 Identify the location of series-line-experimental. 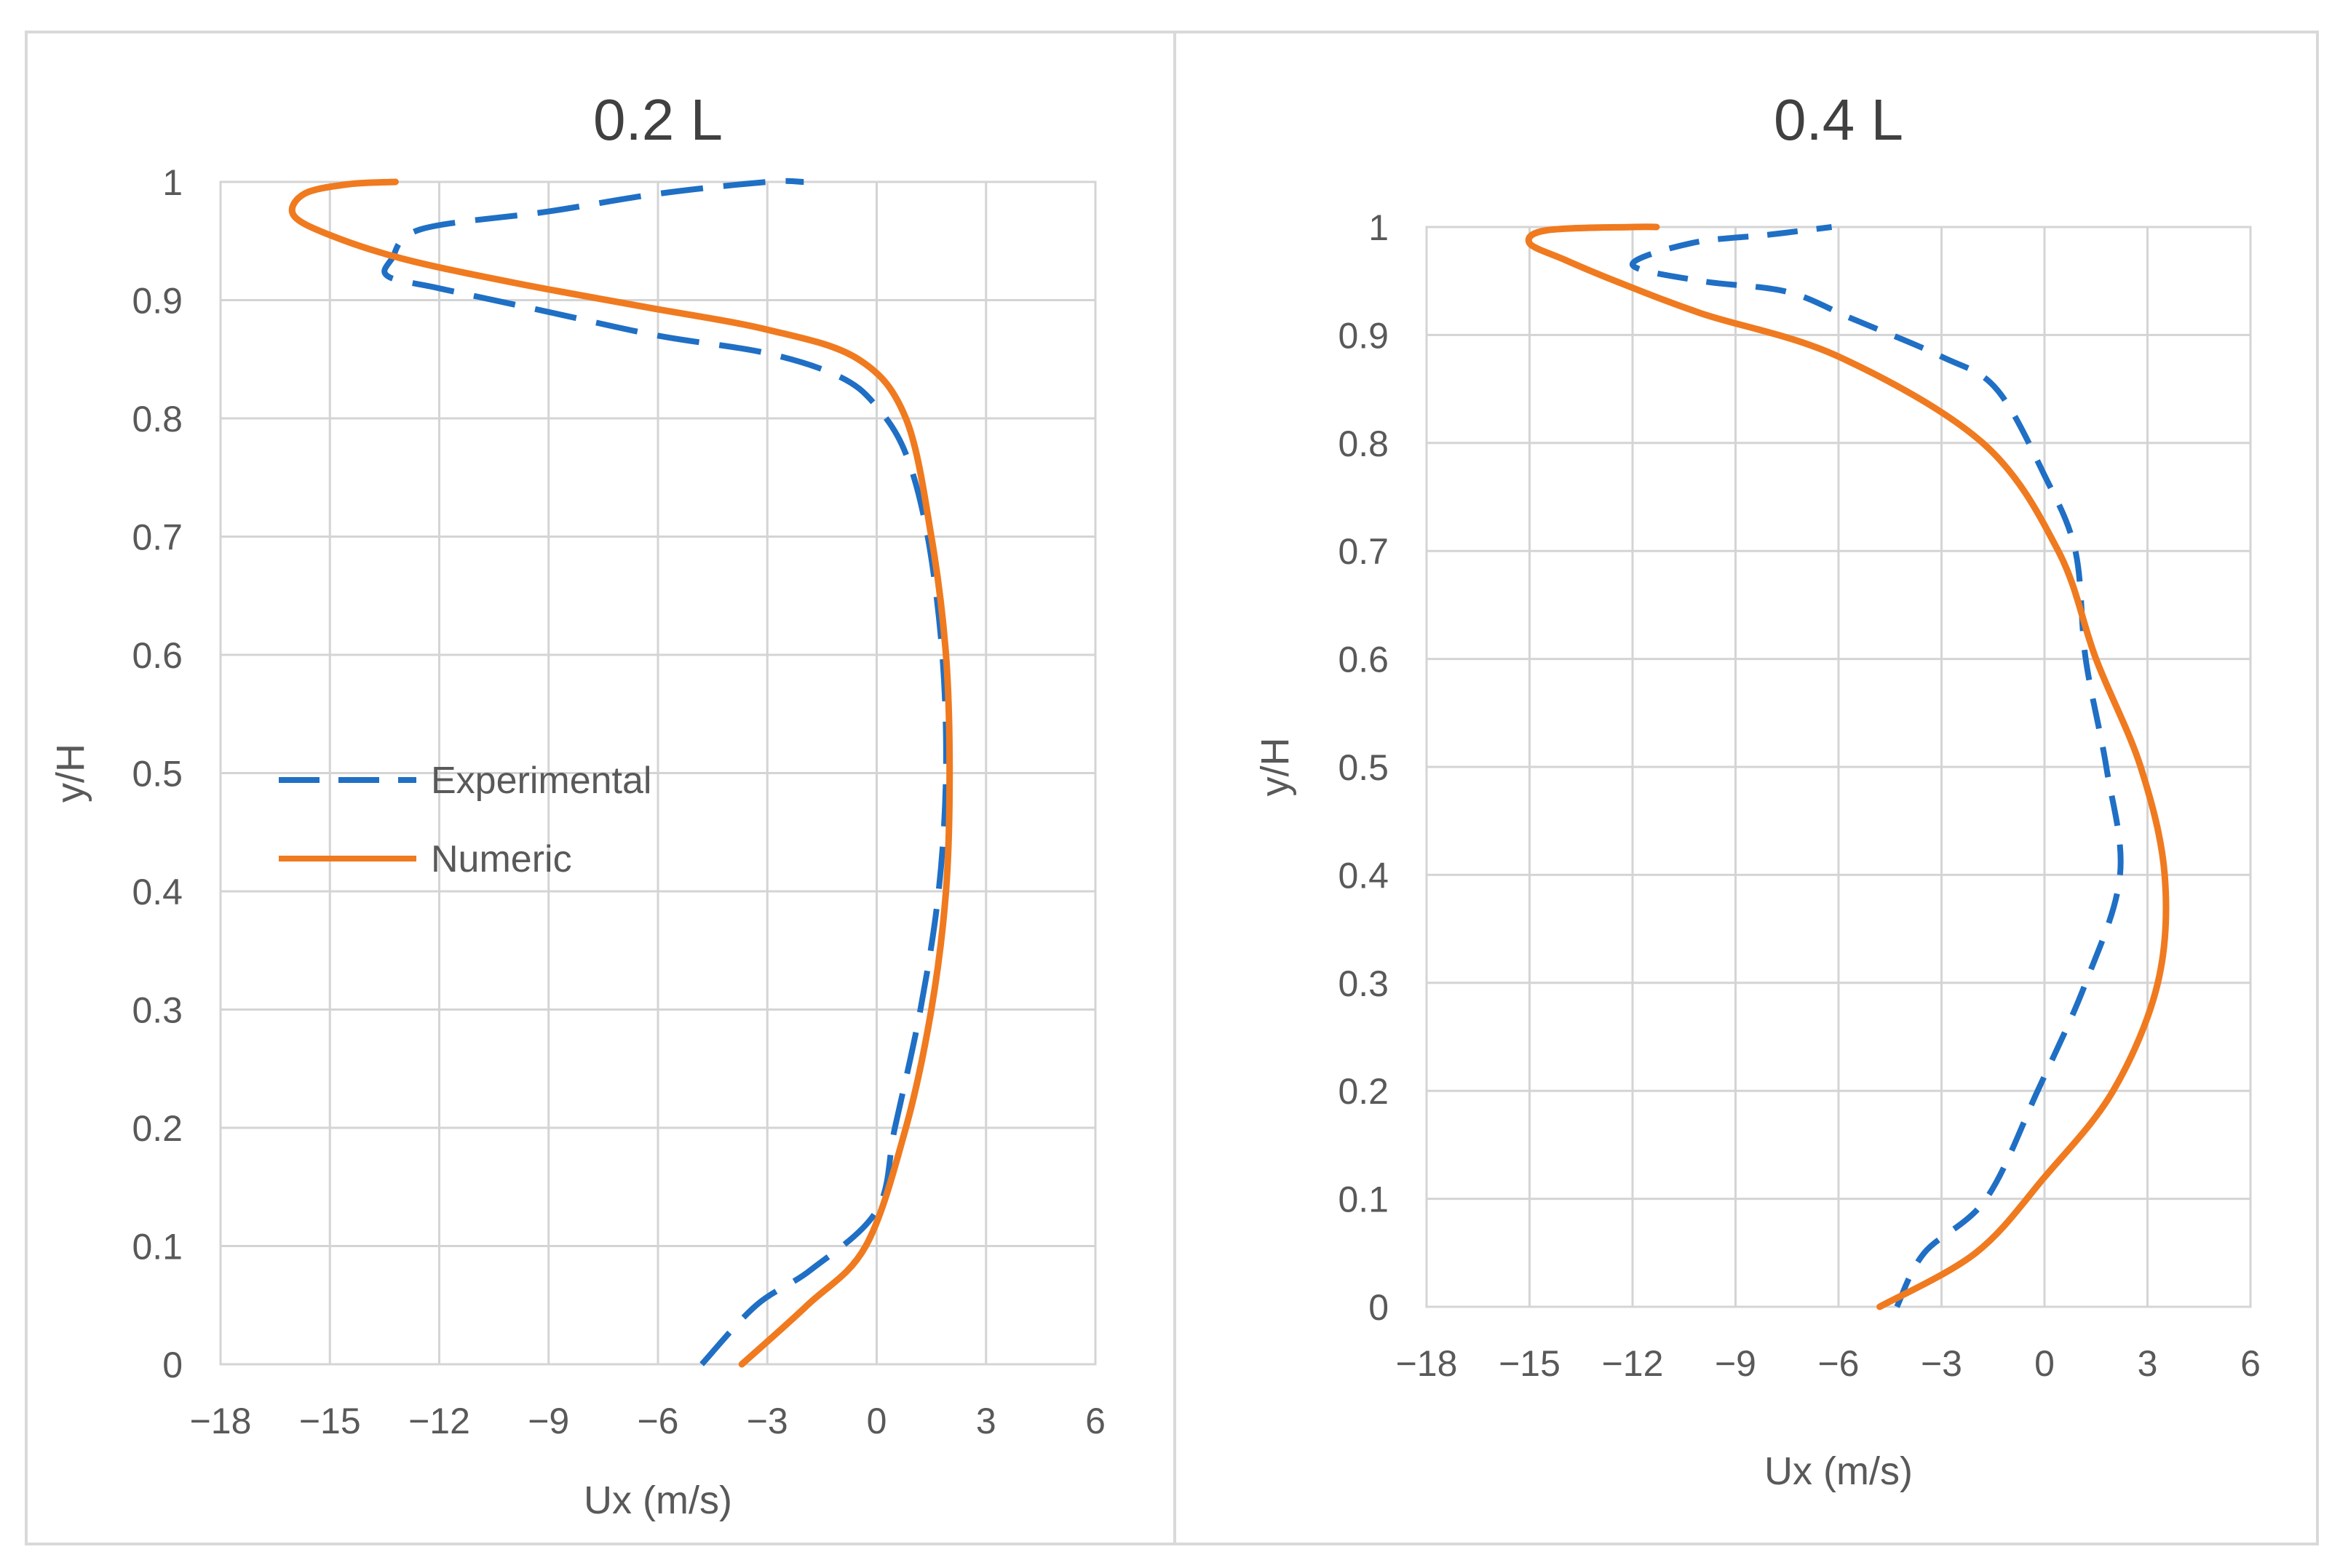
(1877, 766).